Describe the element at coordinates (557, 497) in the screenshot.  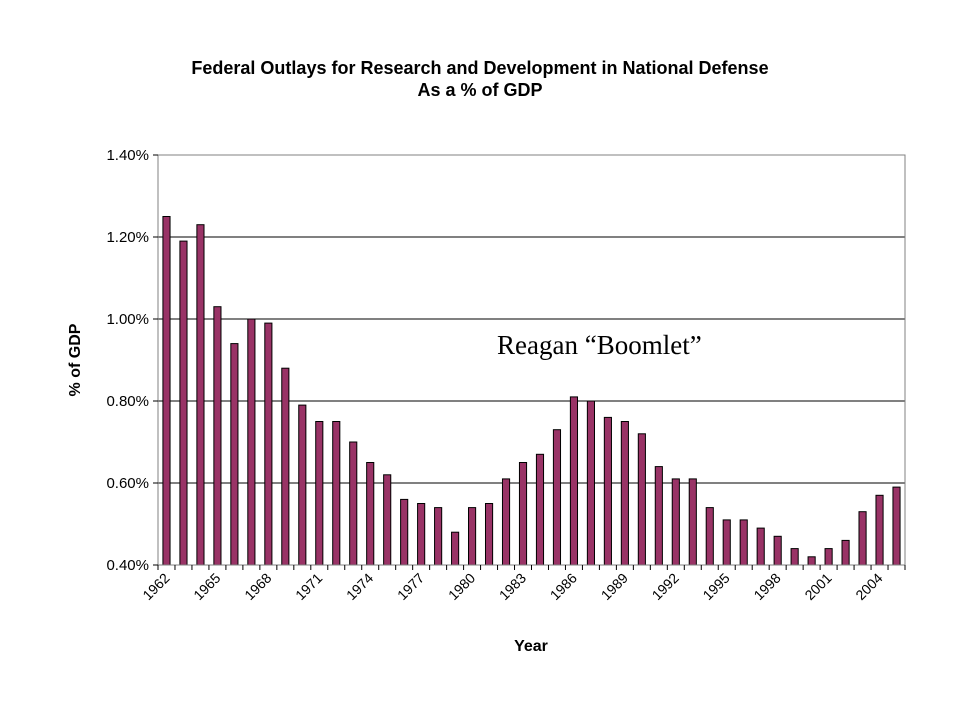
I see `bar-1985` at that location.